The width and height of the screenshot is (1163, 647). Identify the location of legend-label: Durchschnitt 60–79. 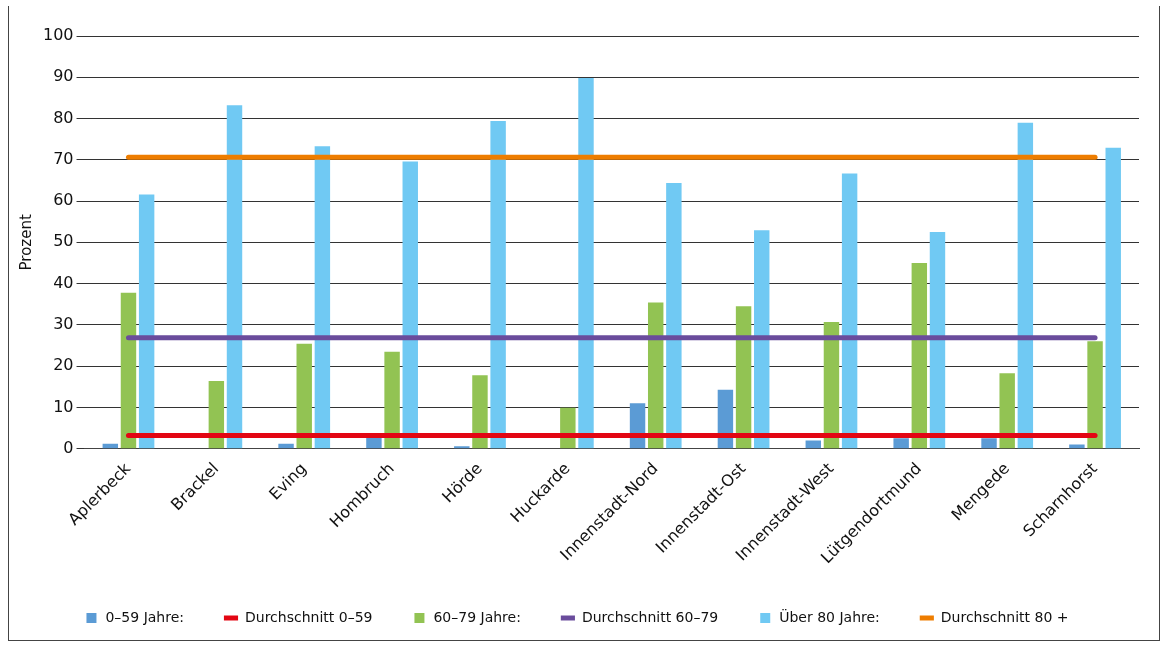
(650, 616).